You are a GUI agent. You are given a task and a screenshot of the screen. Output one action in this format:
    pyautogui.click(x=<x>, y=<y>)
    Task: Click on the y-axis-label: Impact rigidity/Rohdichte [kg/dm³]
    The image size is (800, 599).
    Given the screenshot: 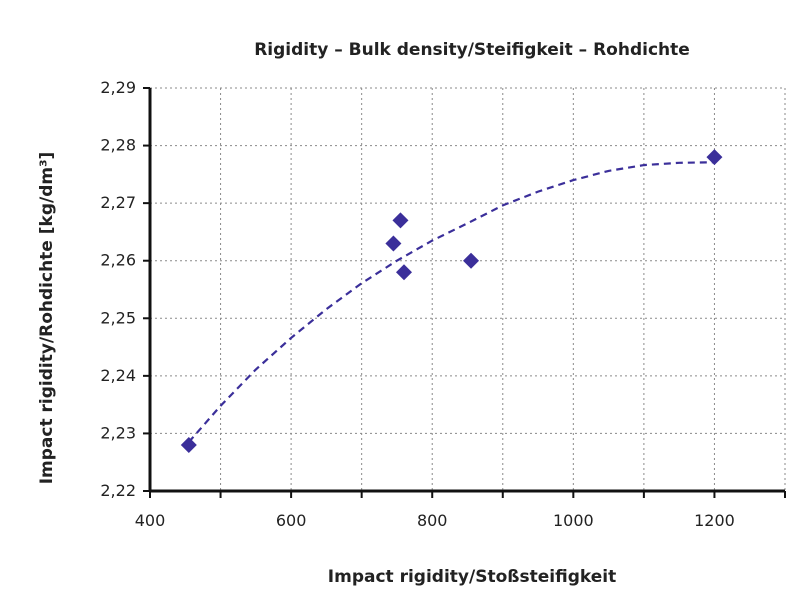 What is the action you would take?
    pyautogui.click(x=47, y=318)
    